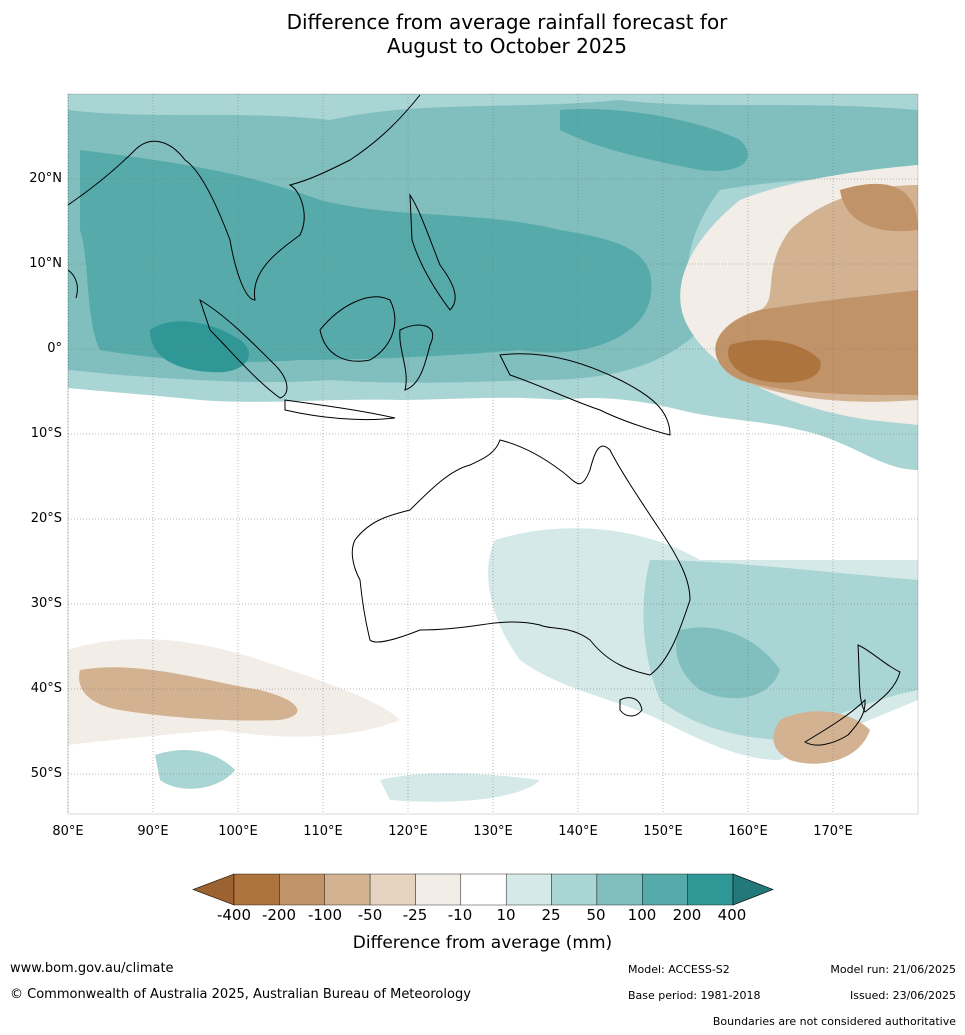  What do you see at coordinates (506, 915) in the screenshot?
I see `colorbar-label: 10` at bounding box center [506, 915].